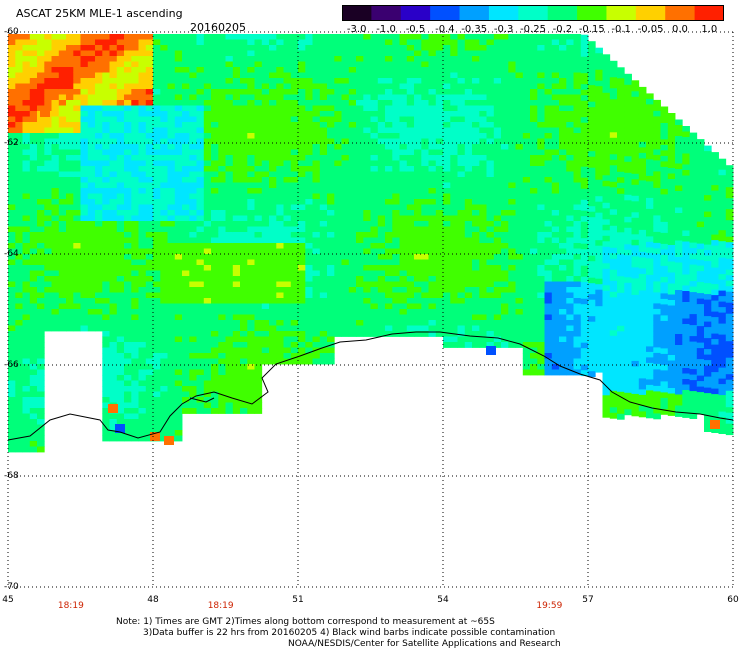  I want to click on colorbar-label: -0.3, so click(503, 29).